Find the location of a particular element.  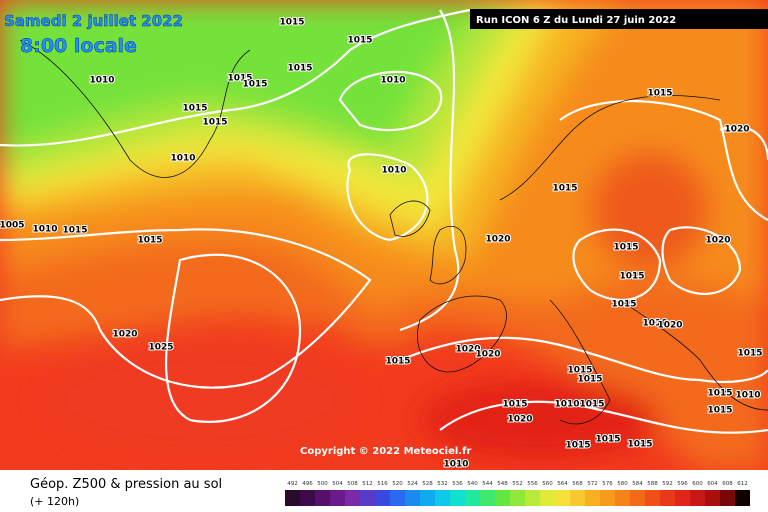

footer-lead: (+ 120h) is located at coordinates (54, 501).